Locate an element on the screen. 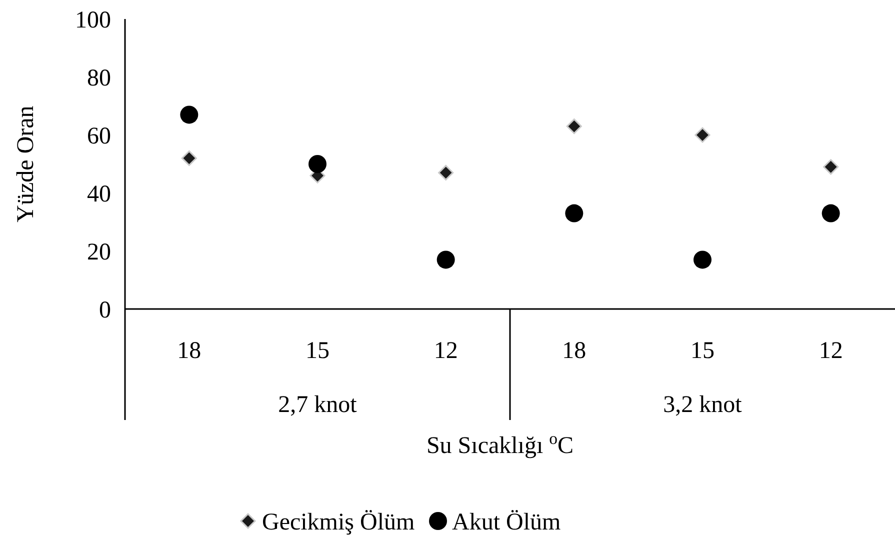 The image size is (895, 545). y-tick-label: 60 is located at coordinates (99, 136).